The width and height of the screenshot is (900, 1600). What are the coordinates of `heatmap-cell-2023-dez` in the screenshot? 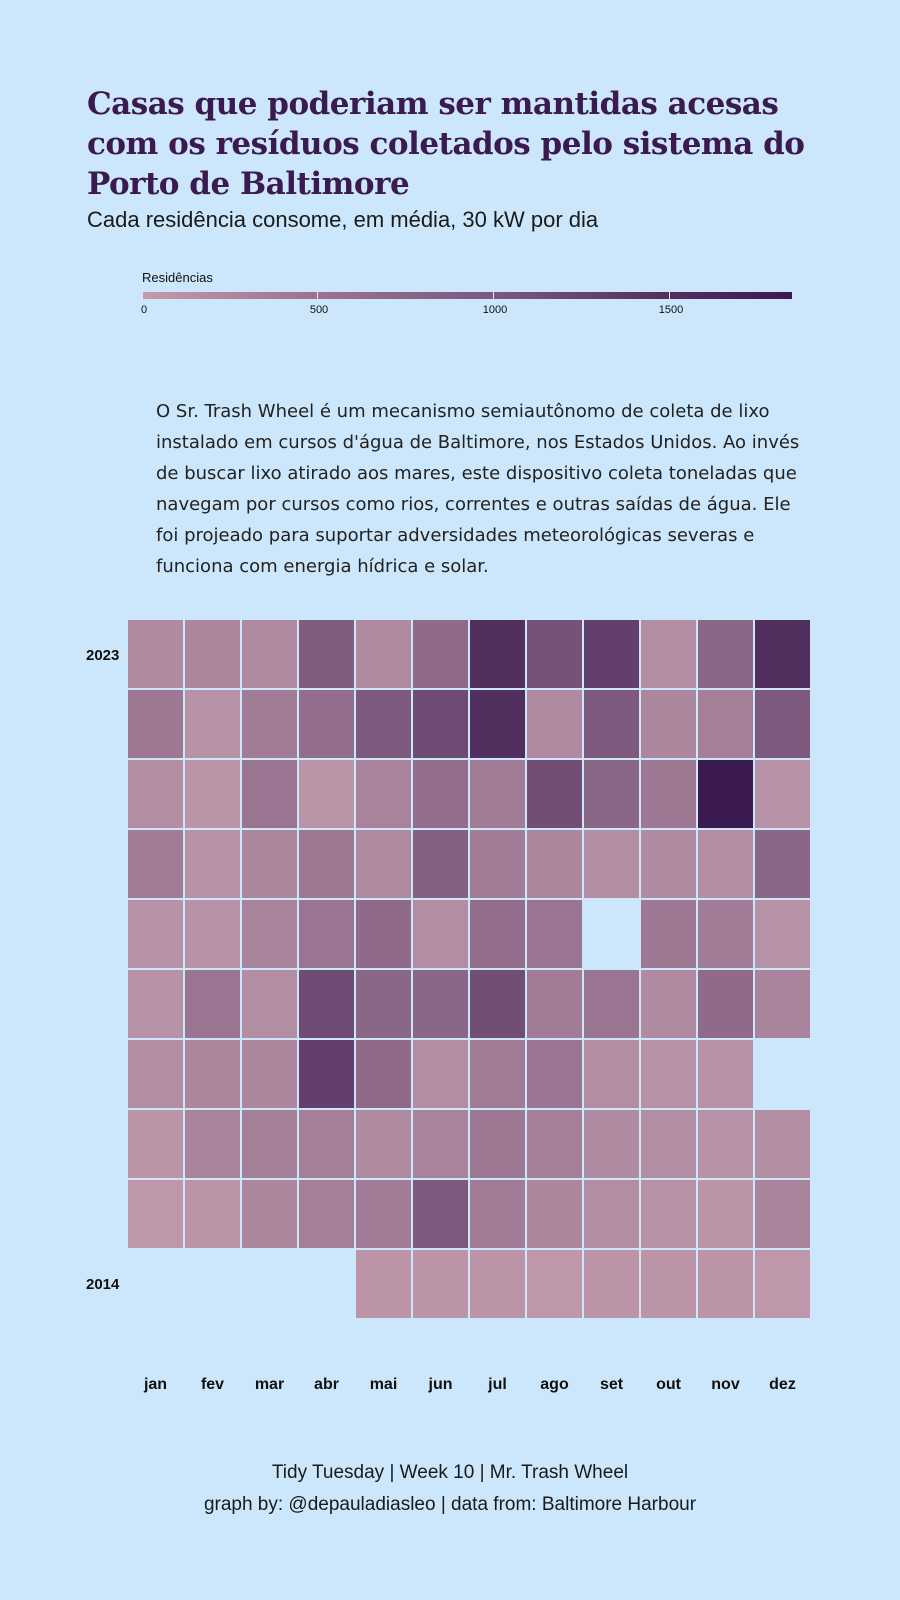 It's located at (782, 654).